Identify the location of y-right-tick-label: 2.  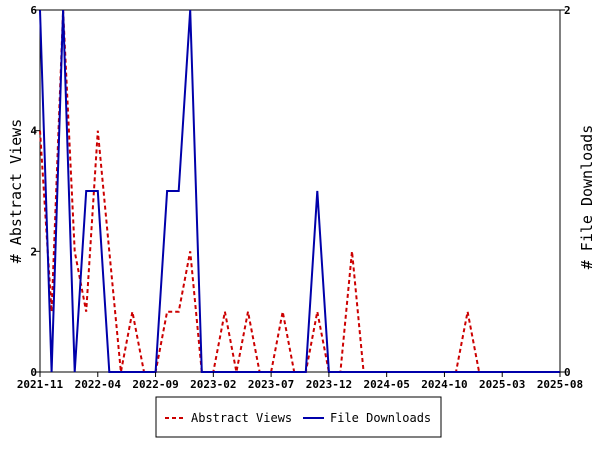
(567, 10).